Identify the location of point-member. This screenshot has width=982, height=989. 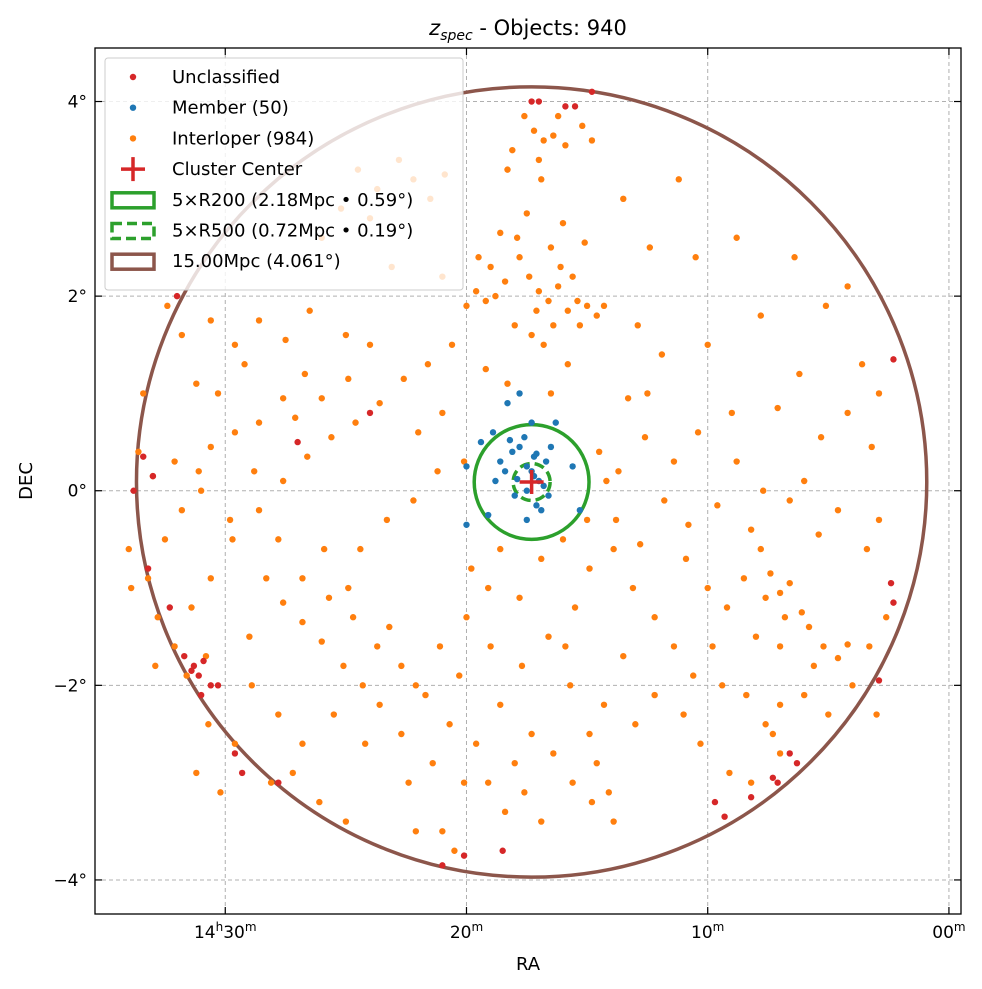
(526, 490).